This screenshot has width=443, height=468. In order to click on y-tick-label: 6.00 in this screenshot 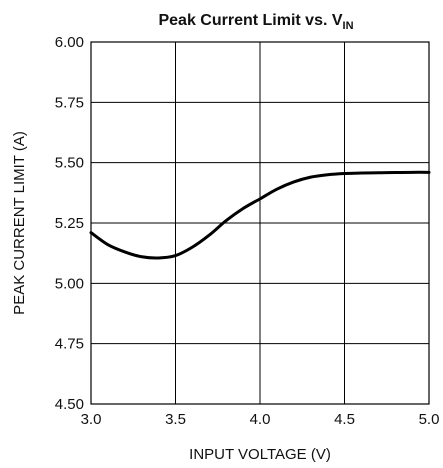, I will do `click(69, 42)`.